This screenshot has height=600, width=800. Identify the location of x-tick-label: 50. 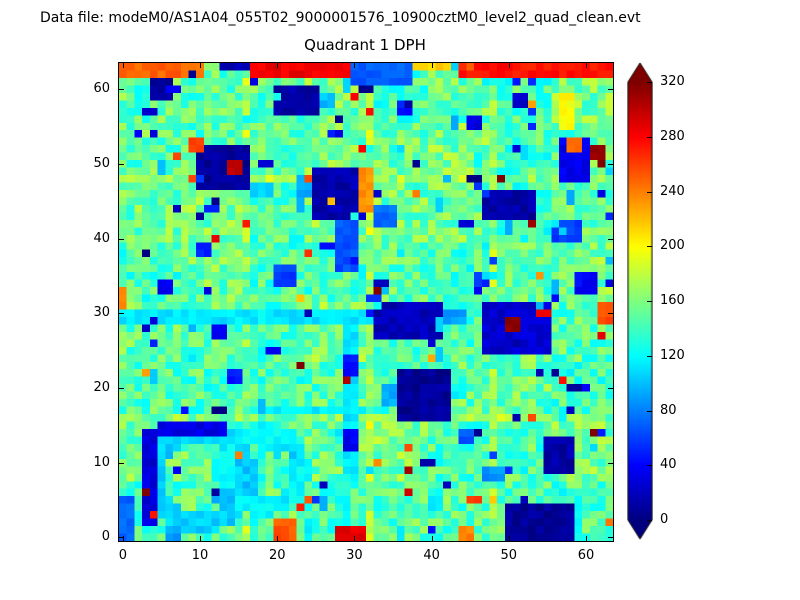
(509, 555).